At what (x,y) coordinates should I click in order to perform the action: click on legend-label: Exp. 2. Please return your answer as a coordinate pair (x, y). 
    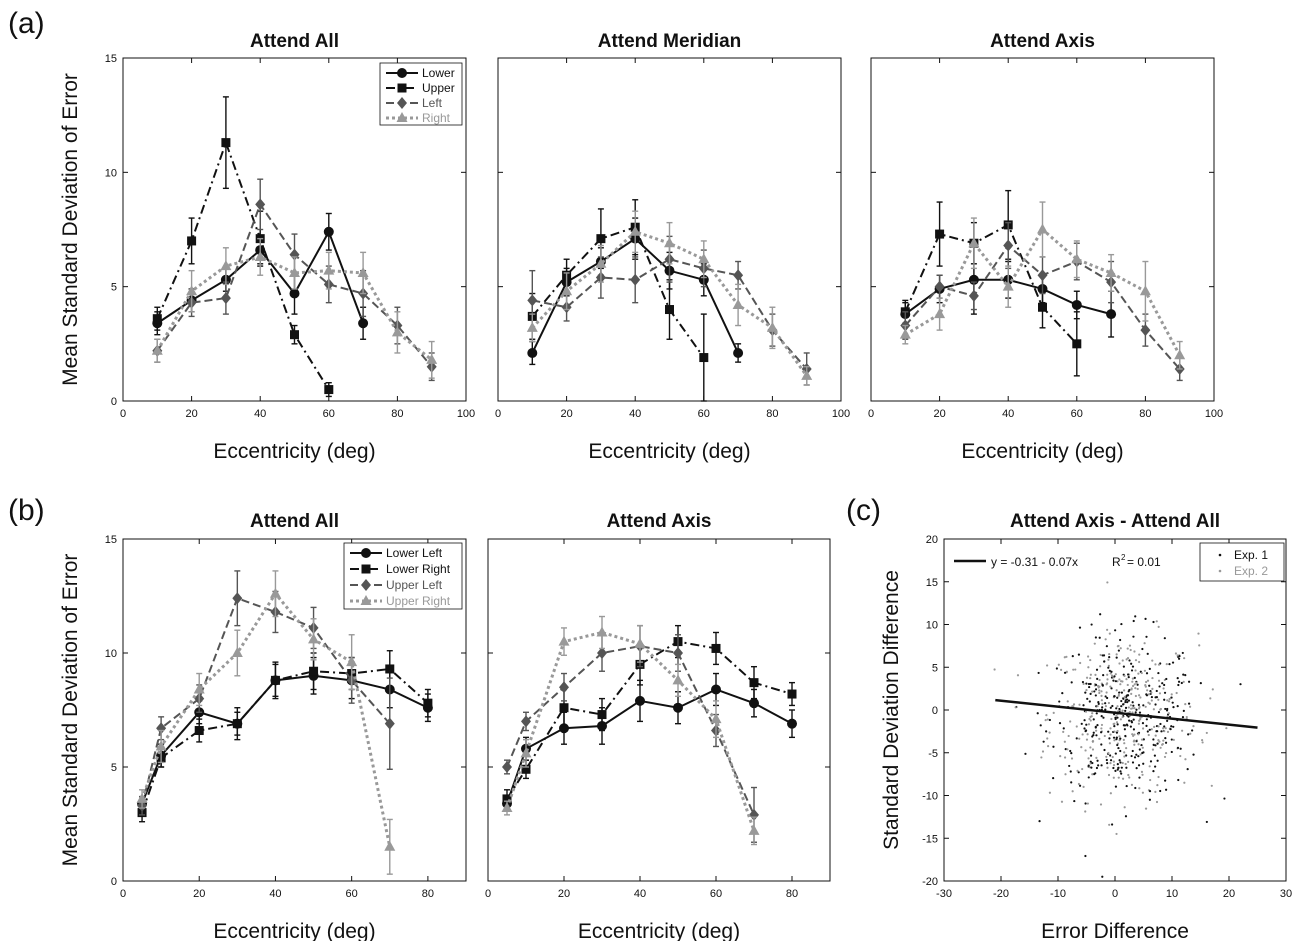
    Looking at the image, I should click on (1251, 571).